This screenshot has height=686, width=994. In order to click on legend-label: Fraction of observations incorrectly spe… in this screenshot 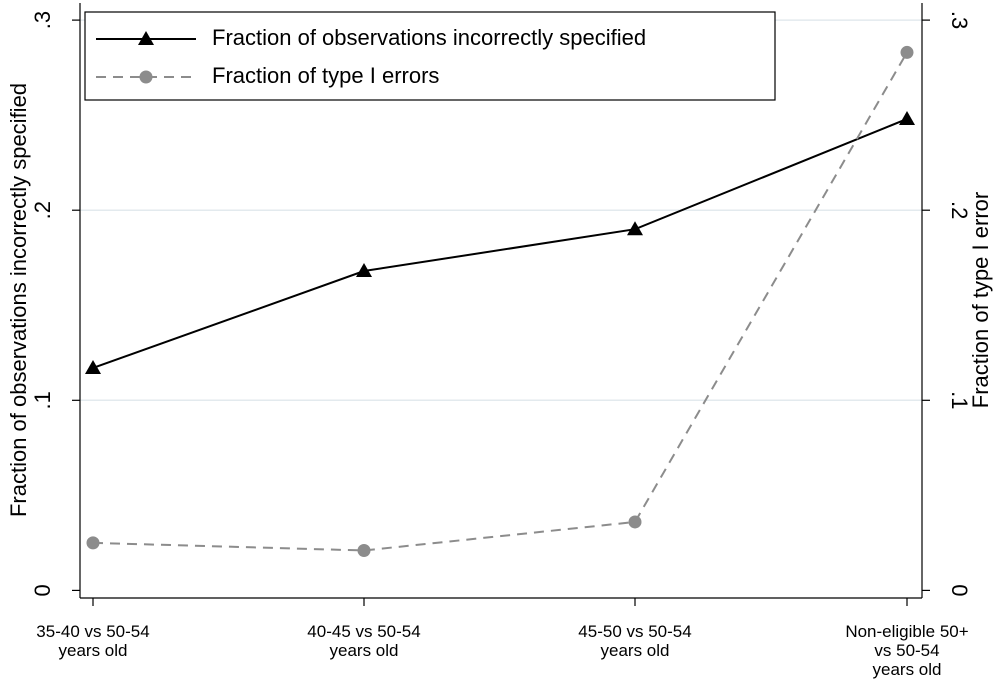, I will do `click(429, 37)`.